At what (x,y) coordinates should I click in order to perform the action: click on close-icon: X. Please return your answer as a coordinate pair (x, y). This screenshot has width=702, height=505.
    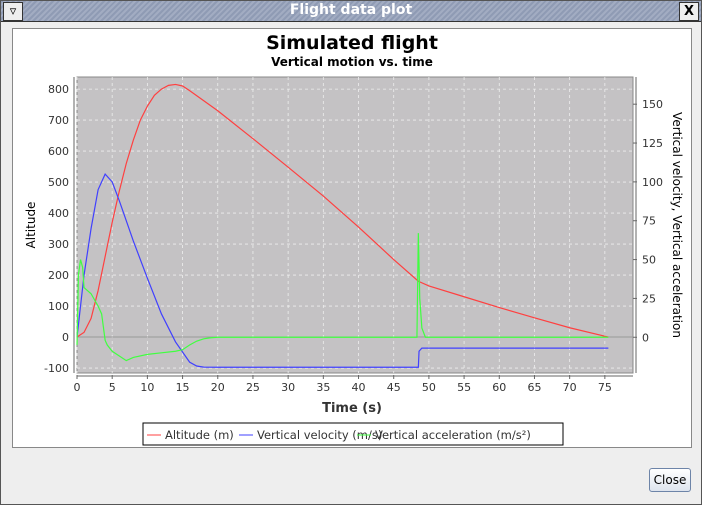
    Looking at the image, I should click on (689, 11).